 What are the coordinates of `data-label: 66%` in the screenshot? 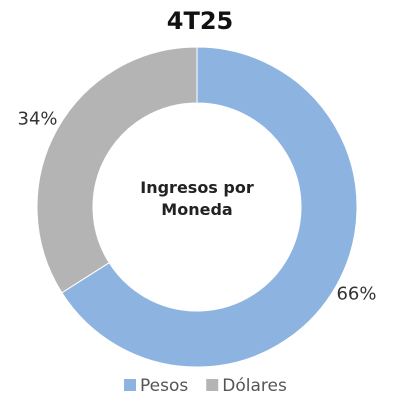 It's located at (356, 294).